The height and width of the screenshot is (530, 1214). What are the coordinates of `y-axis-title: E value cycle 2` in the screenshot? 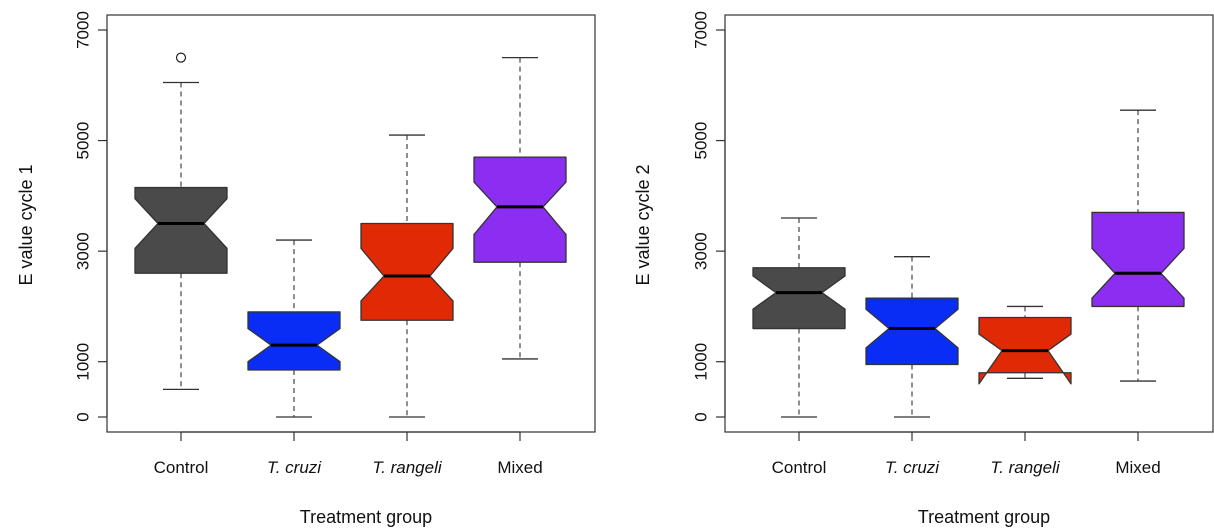 It's located at (643, 224).